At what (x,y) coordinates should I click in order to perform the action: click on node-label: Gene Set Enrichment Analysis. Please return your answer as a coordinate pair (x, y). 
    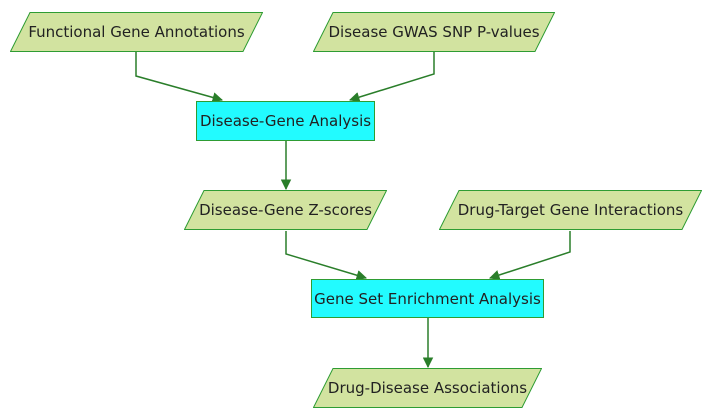
    Looking at the image, I should click on (427, 298).